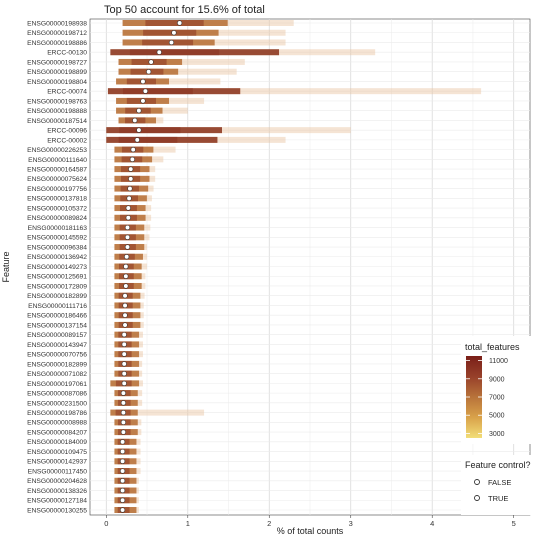 Image resolution: width=540 pixels, height=540 pixels. Describe the element at coordinates (57, 33) in the screenshot. I see `y-tick-label: ENSG00000198712` at that location.